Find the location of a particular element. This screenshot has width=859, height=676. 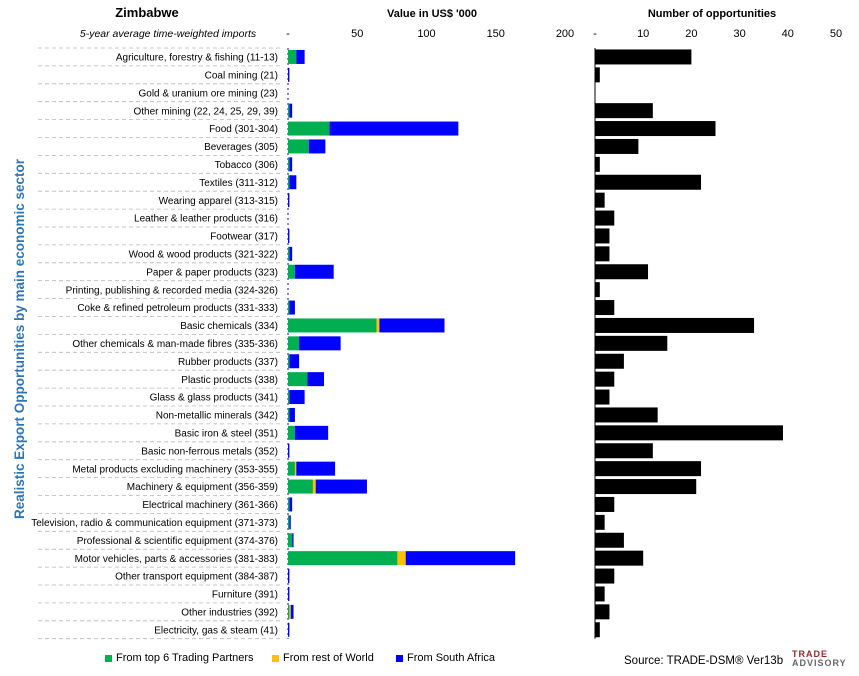

category-label: Beverages (305) is located at coordinates (241, 147).